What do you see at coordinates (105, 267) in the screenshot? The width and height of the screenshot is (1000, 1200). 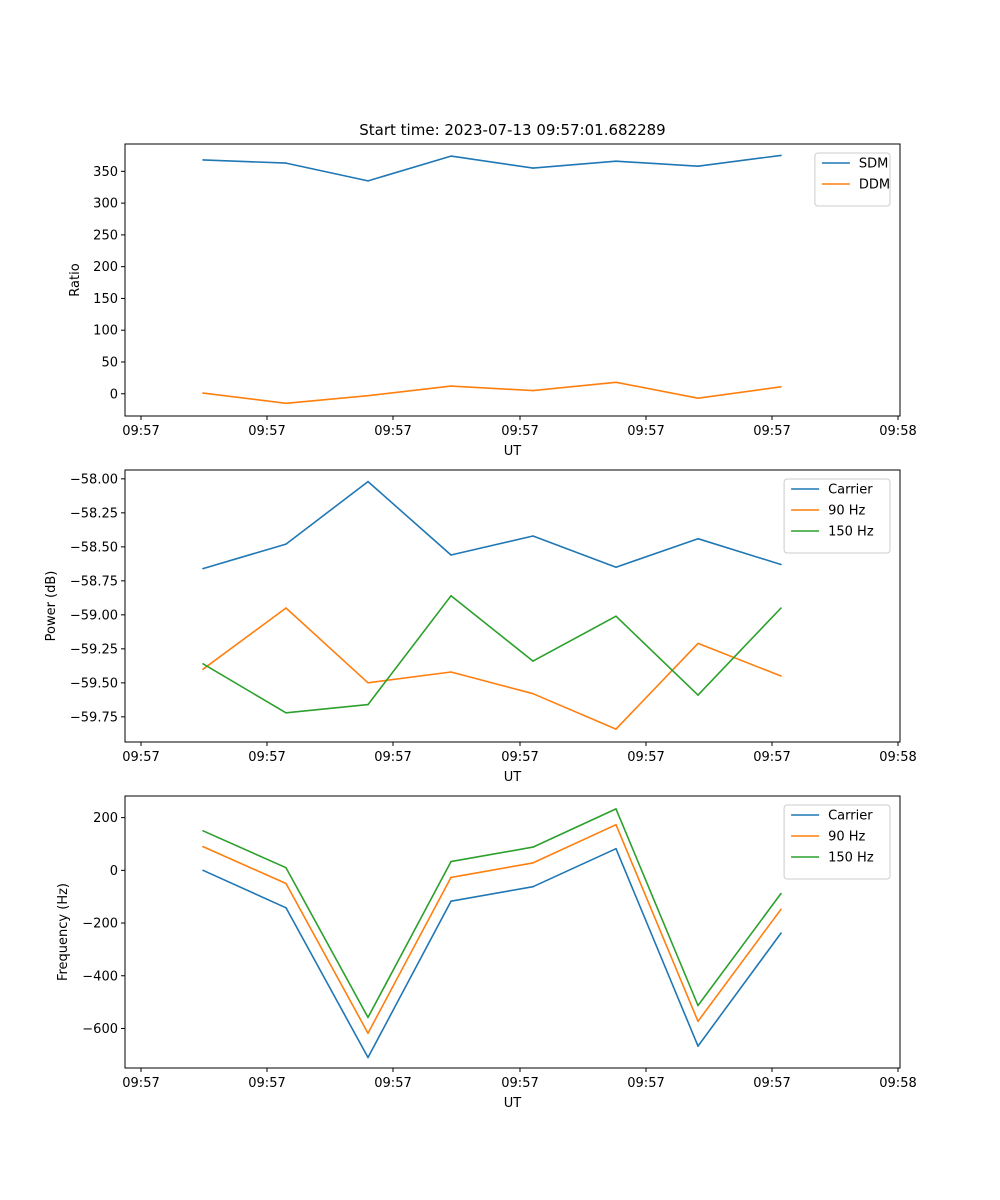 I see `y-tick-label: 200` at bounding box center [105, 267].